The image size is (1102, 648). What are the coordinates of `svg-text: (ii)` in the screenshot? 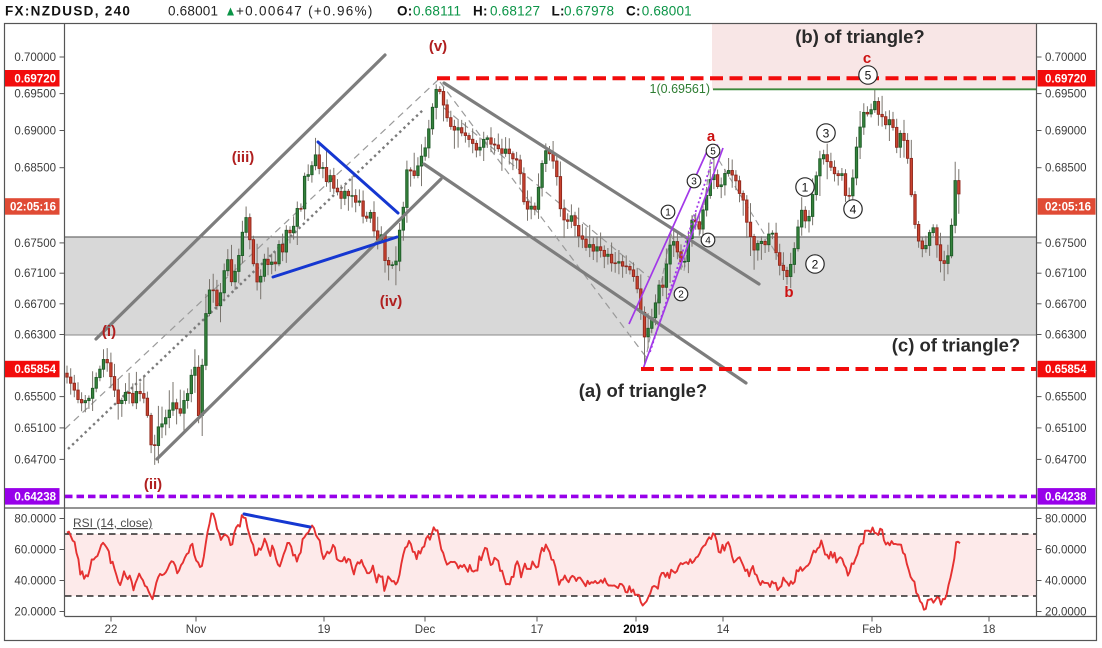 It's located at (153, 484).